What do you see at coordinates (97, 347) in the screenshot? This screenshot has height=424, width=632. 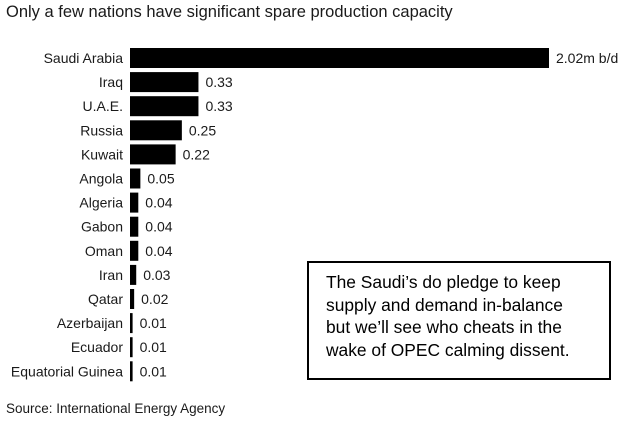 I see `category-label: Ecuador` at bounding box center [97, 347].